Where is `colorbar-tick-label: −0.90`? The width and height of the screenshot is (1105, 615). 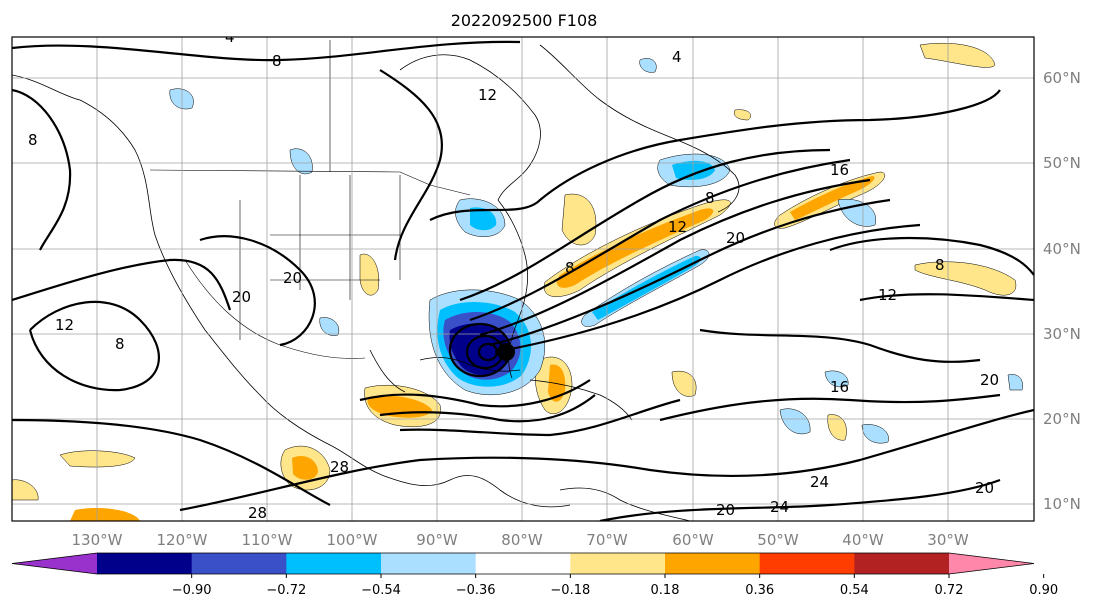
colorbar-tick-label: −0.90 is located at coordinates (192, 590).